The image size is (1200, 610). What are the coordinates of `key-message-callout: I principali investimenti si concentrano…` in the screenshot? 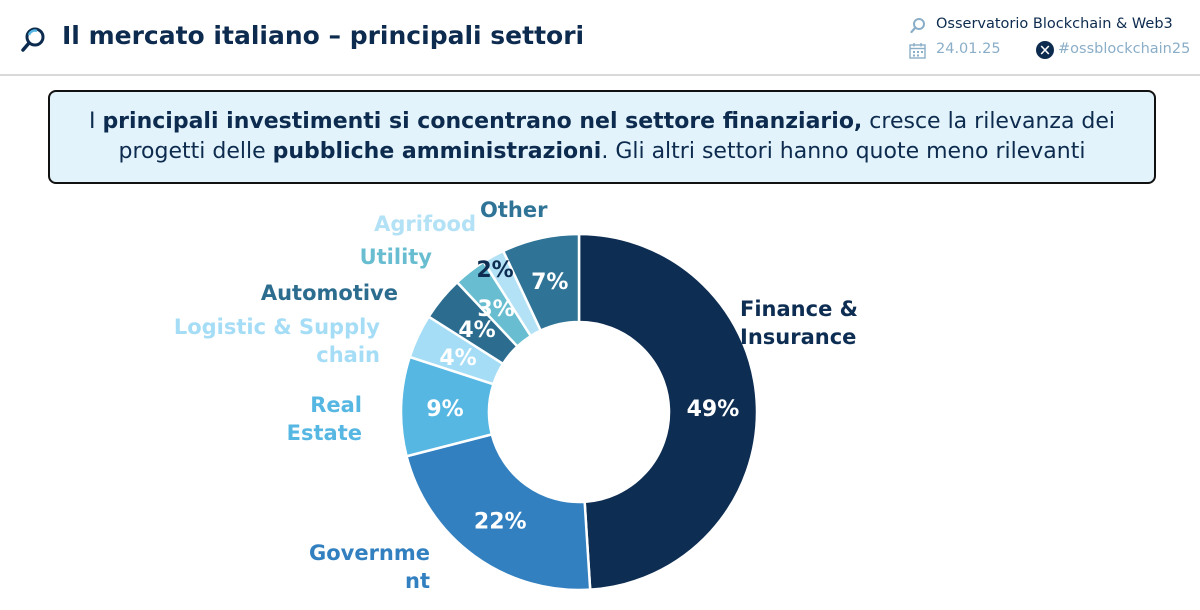 It's located at (602, 137).